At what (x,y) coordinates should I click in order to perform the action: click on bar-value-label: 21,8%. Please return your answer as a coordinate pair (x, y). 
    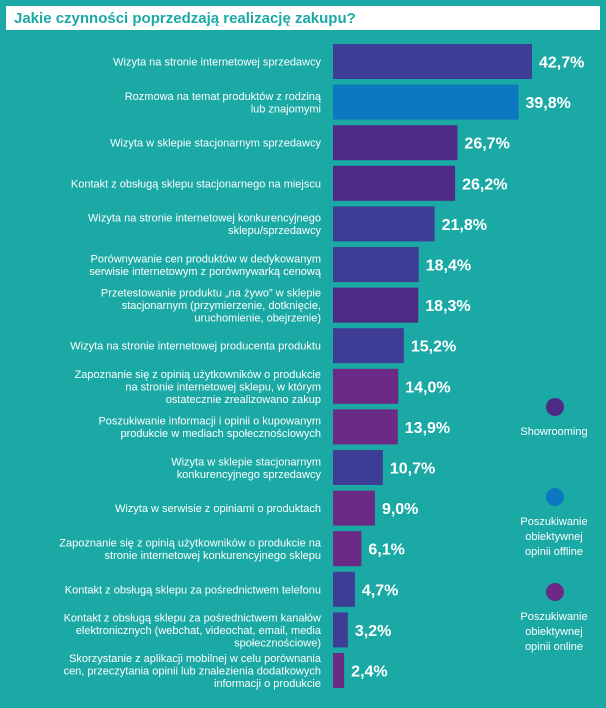
    Looking at the image, I should click on (464, 225).